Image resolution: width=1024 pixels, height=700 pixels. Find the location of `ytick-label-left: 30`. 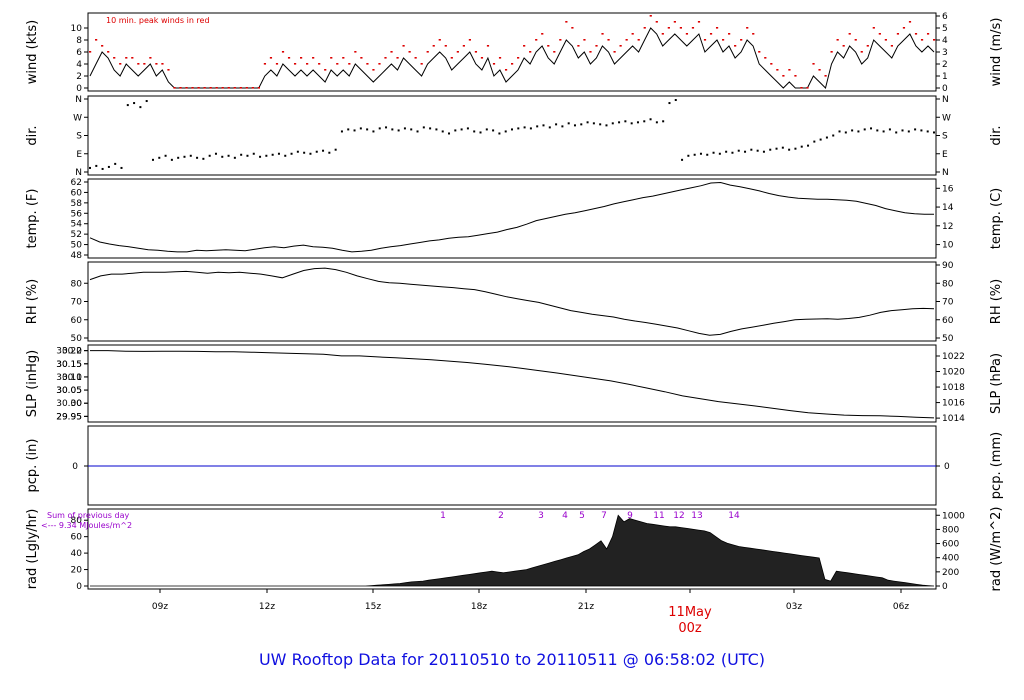

ytick-label-left: 30 is located at coordinates (77, 404).